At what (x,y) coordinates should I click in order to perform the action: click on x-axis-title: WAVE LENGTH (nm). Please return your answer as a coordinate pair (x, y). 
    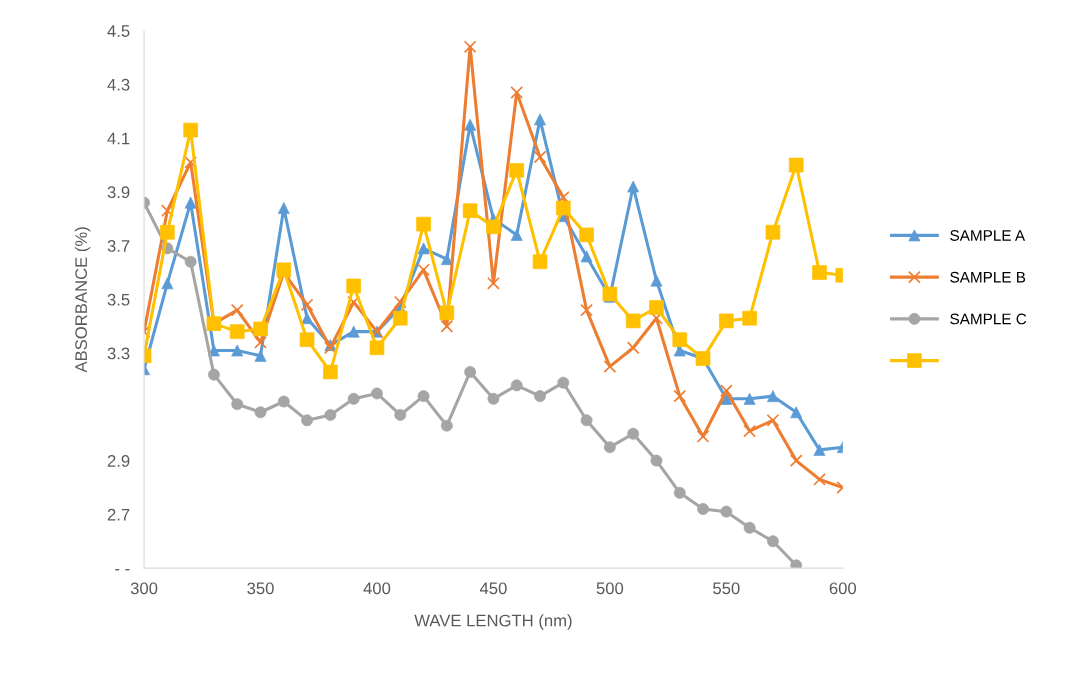
    Looking at the image, I should click on (493, 622).